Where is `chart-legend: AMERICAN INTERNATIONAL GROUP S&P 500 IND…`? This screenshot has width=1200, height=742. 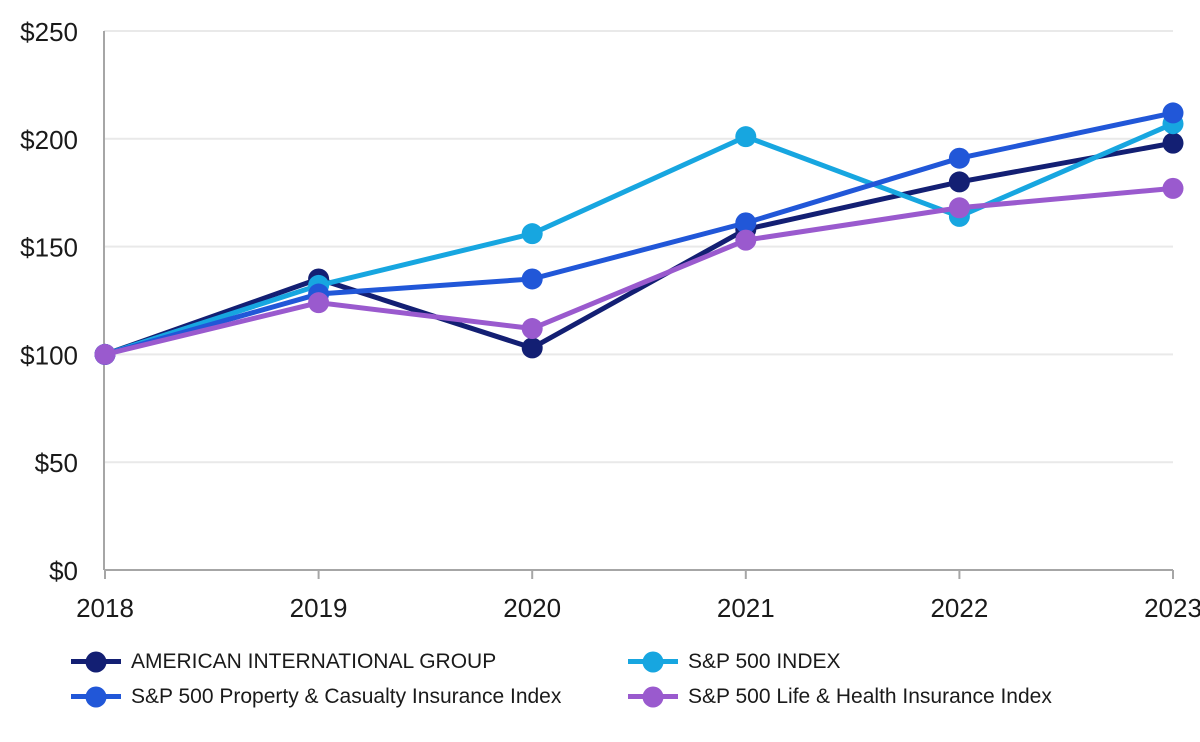
chart-legend: AMERICAN INTERNATIONAL GROUP S&P 500 IND… is located at coordinates (561, 679).